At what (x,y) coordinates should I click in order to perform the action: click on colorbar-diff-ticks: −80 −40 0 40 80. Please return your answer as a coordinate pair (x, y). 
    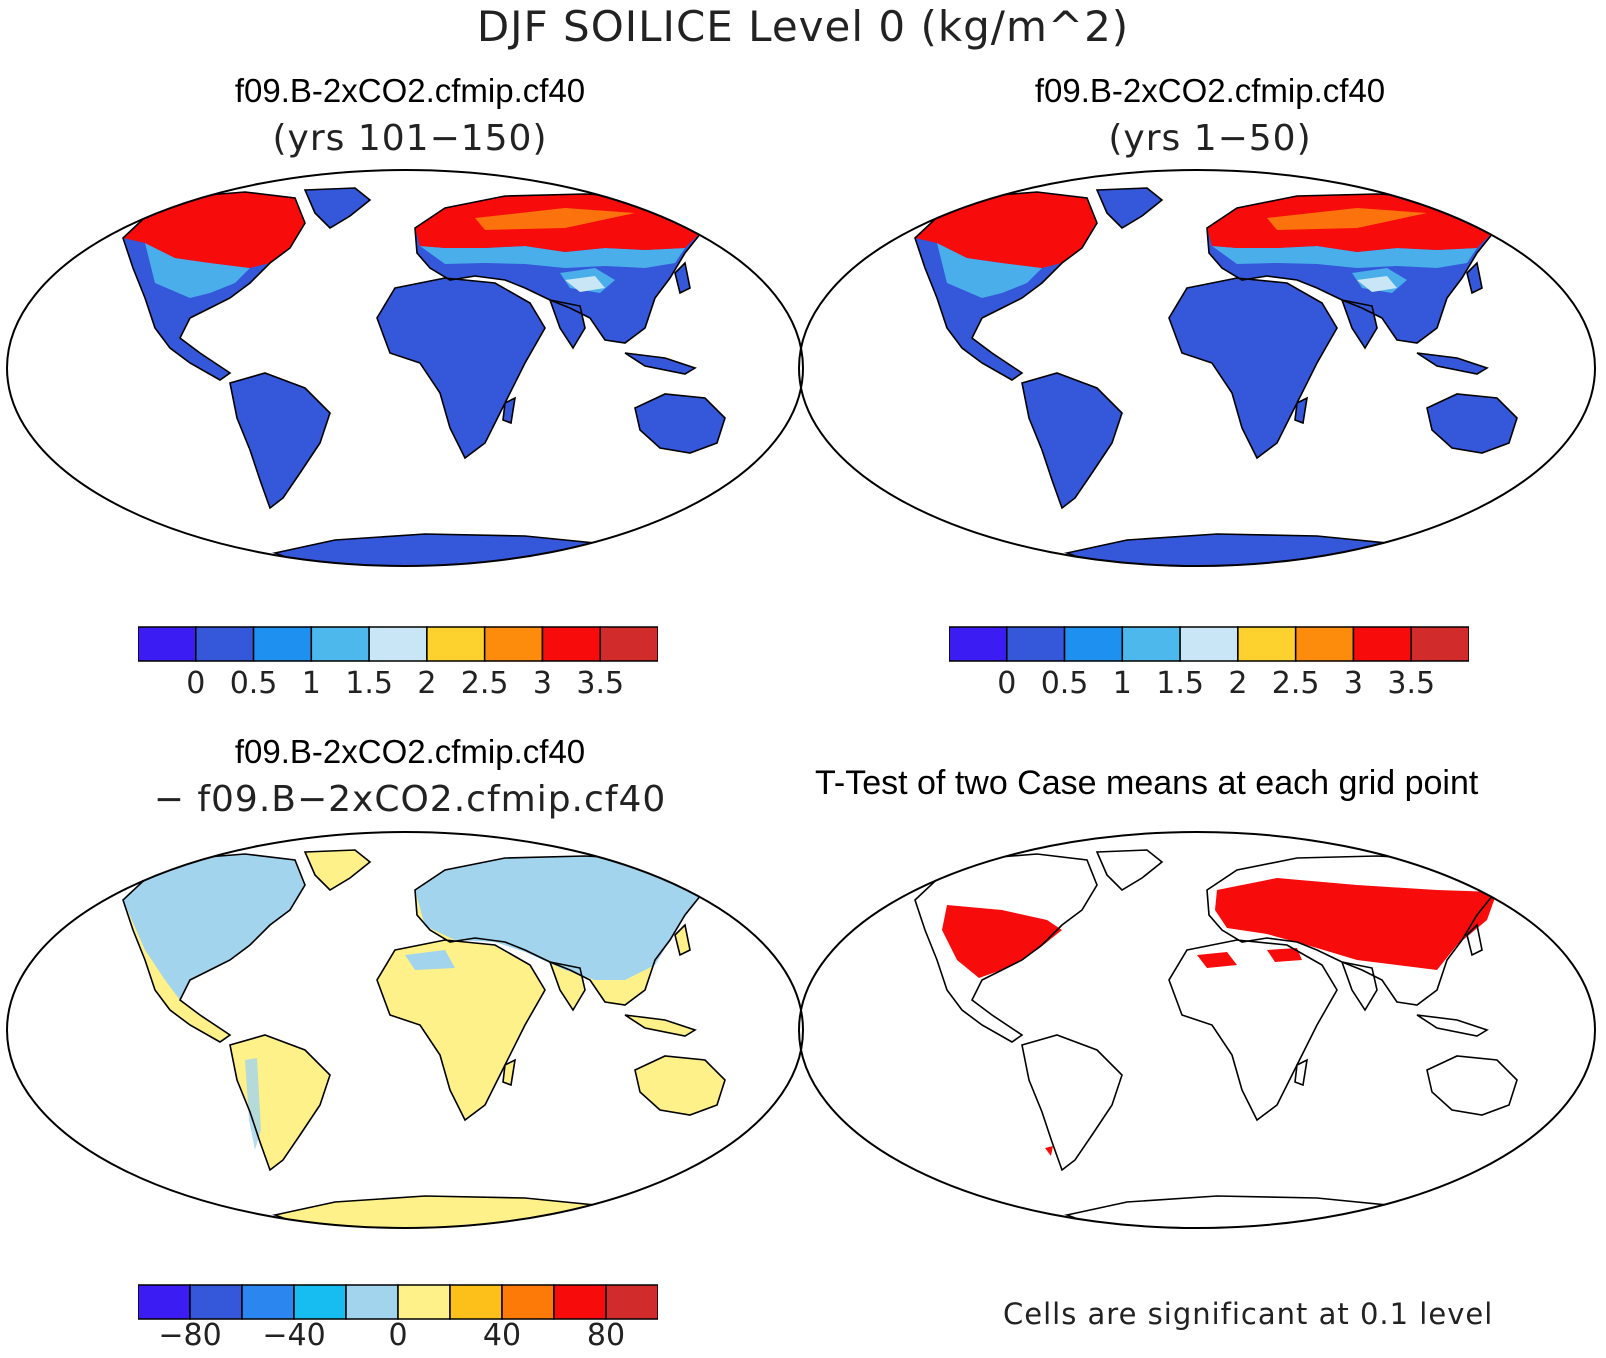
    Looking at the image, I should click on (398, 1338).